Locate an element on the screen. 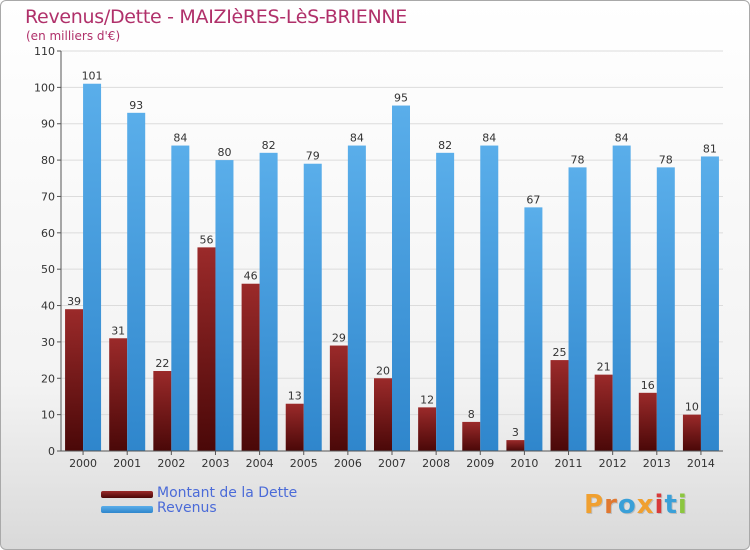 The image size is (750, 550). data-label: 93 is located at coordinates (136, 105).